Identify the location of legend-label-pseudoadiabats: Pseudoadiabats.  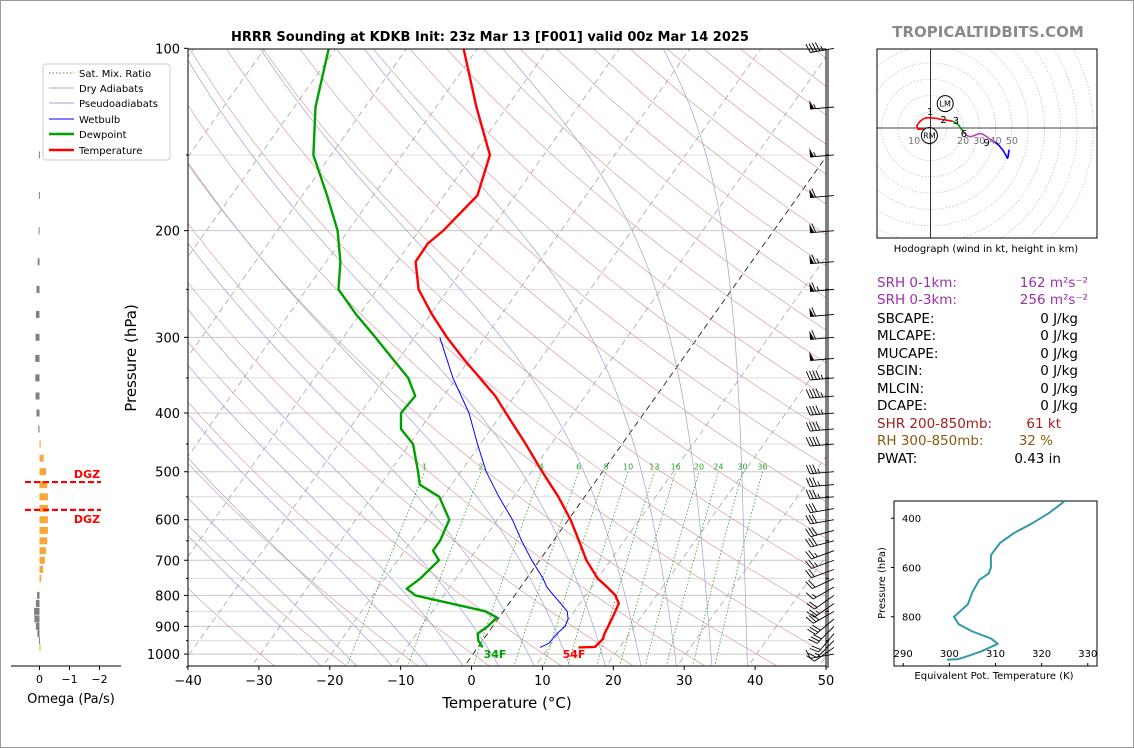
(118, 104).